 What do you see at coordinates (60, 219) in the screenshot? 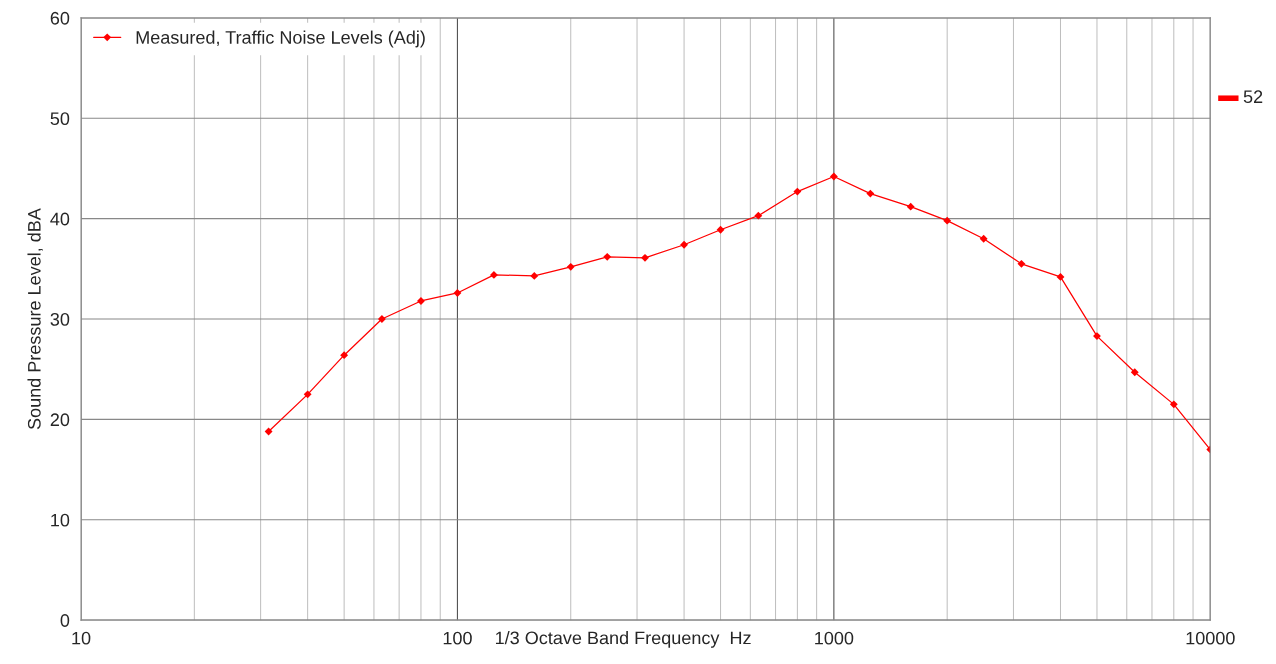
I see `y-tick-label: 40` at bounding box center [60, 219].